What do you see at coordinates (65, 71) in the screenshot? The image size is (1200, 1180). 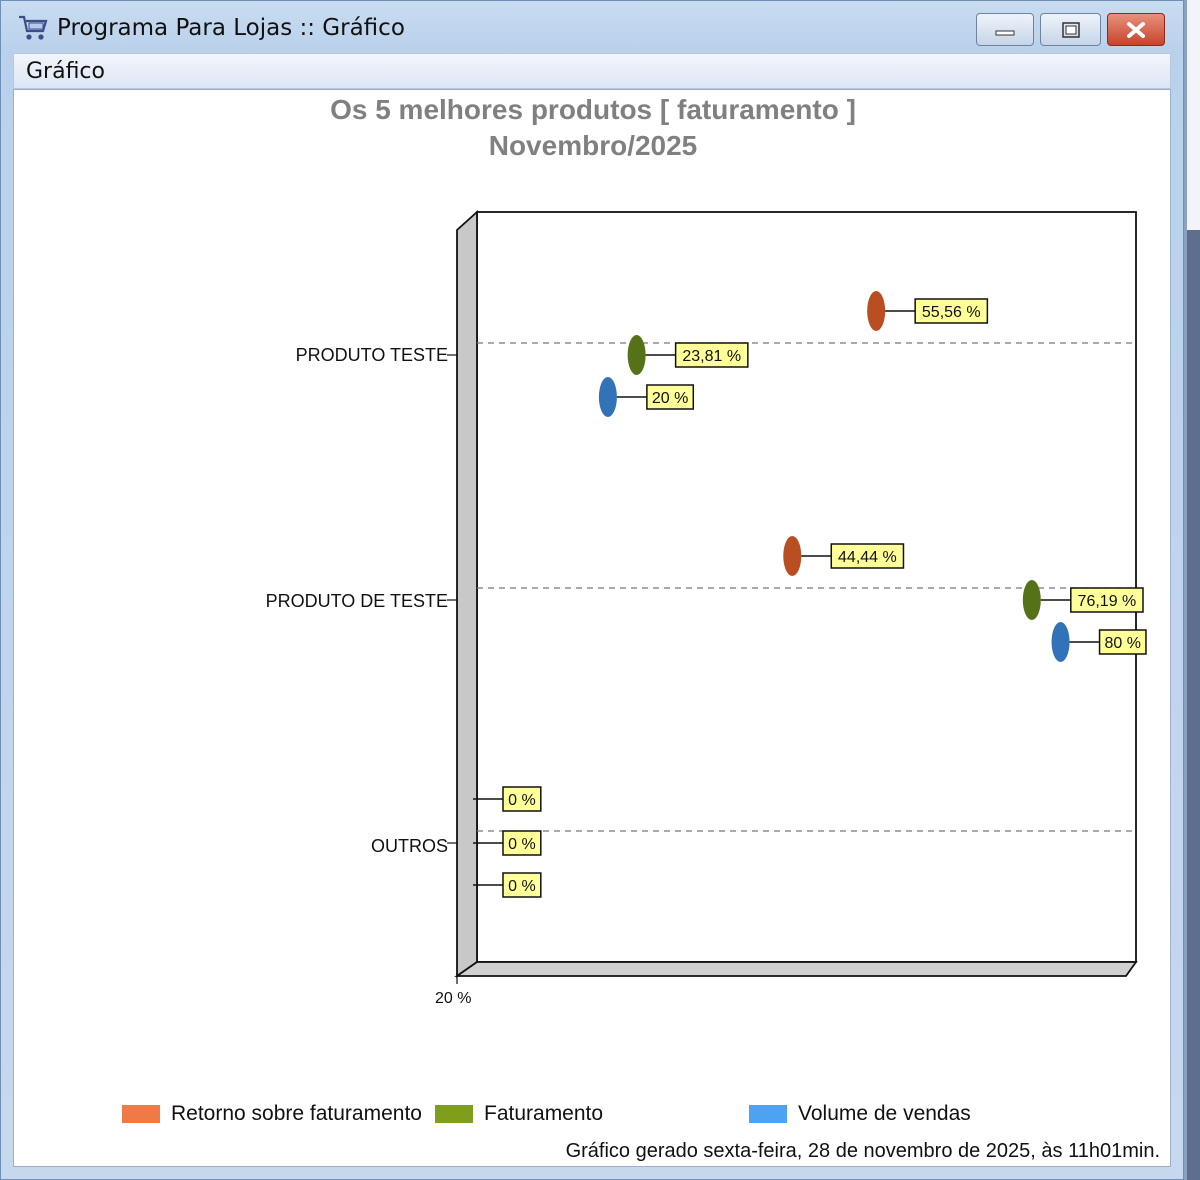 I see `menu-item-grafico: Gráfico` at bounding box center [65, 71].